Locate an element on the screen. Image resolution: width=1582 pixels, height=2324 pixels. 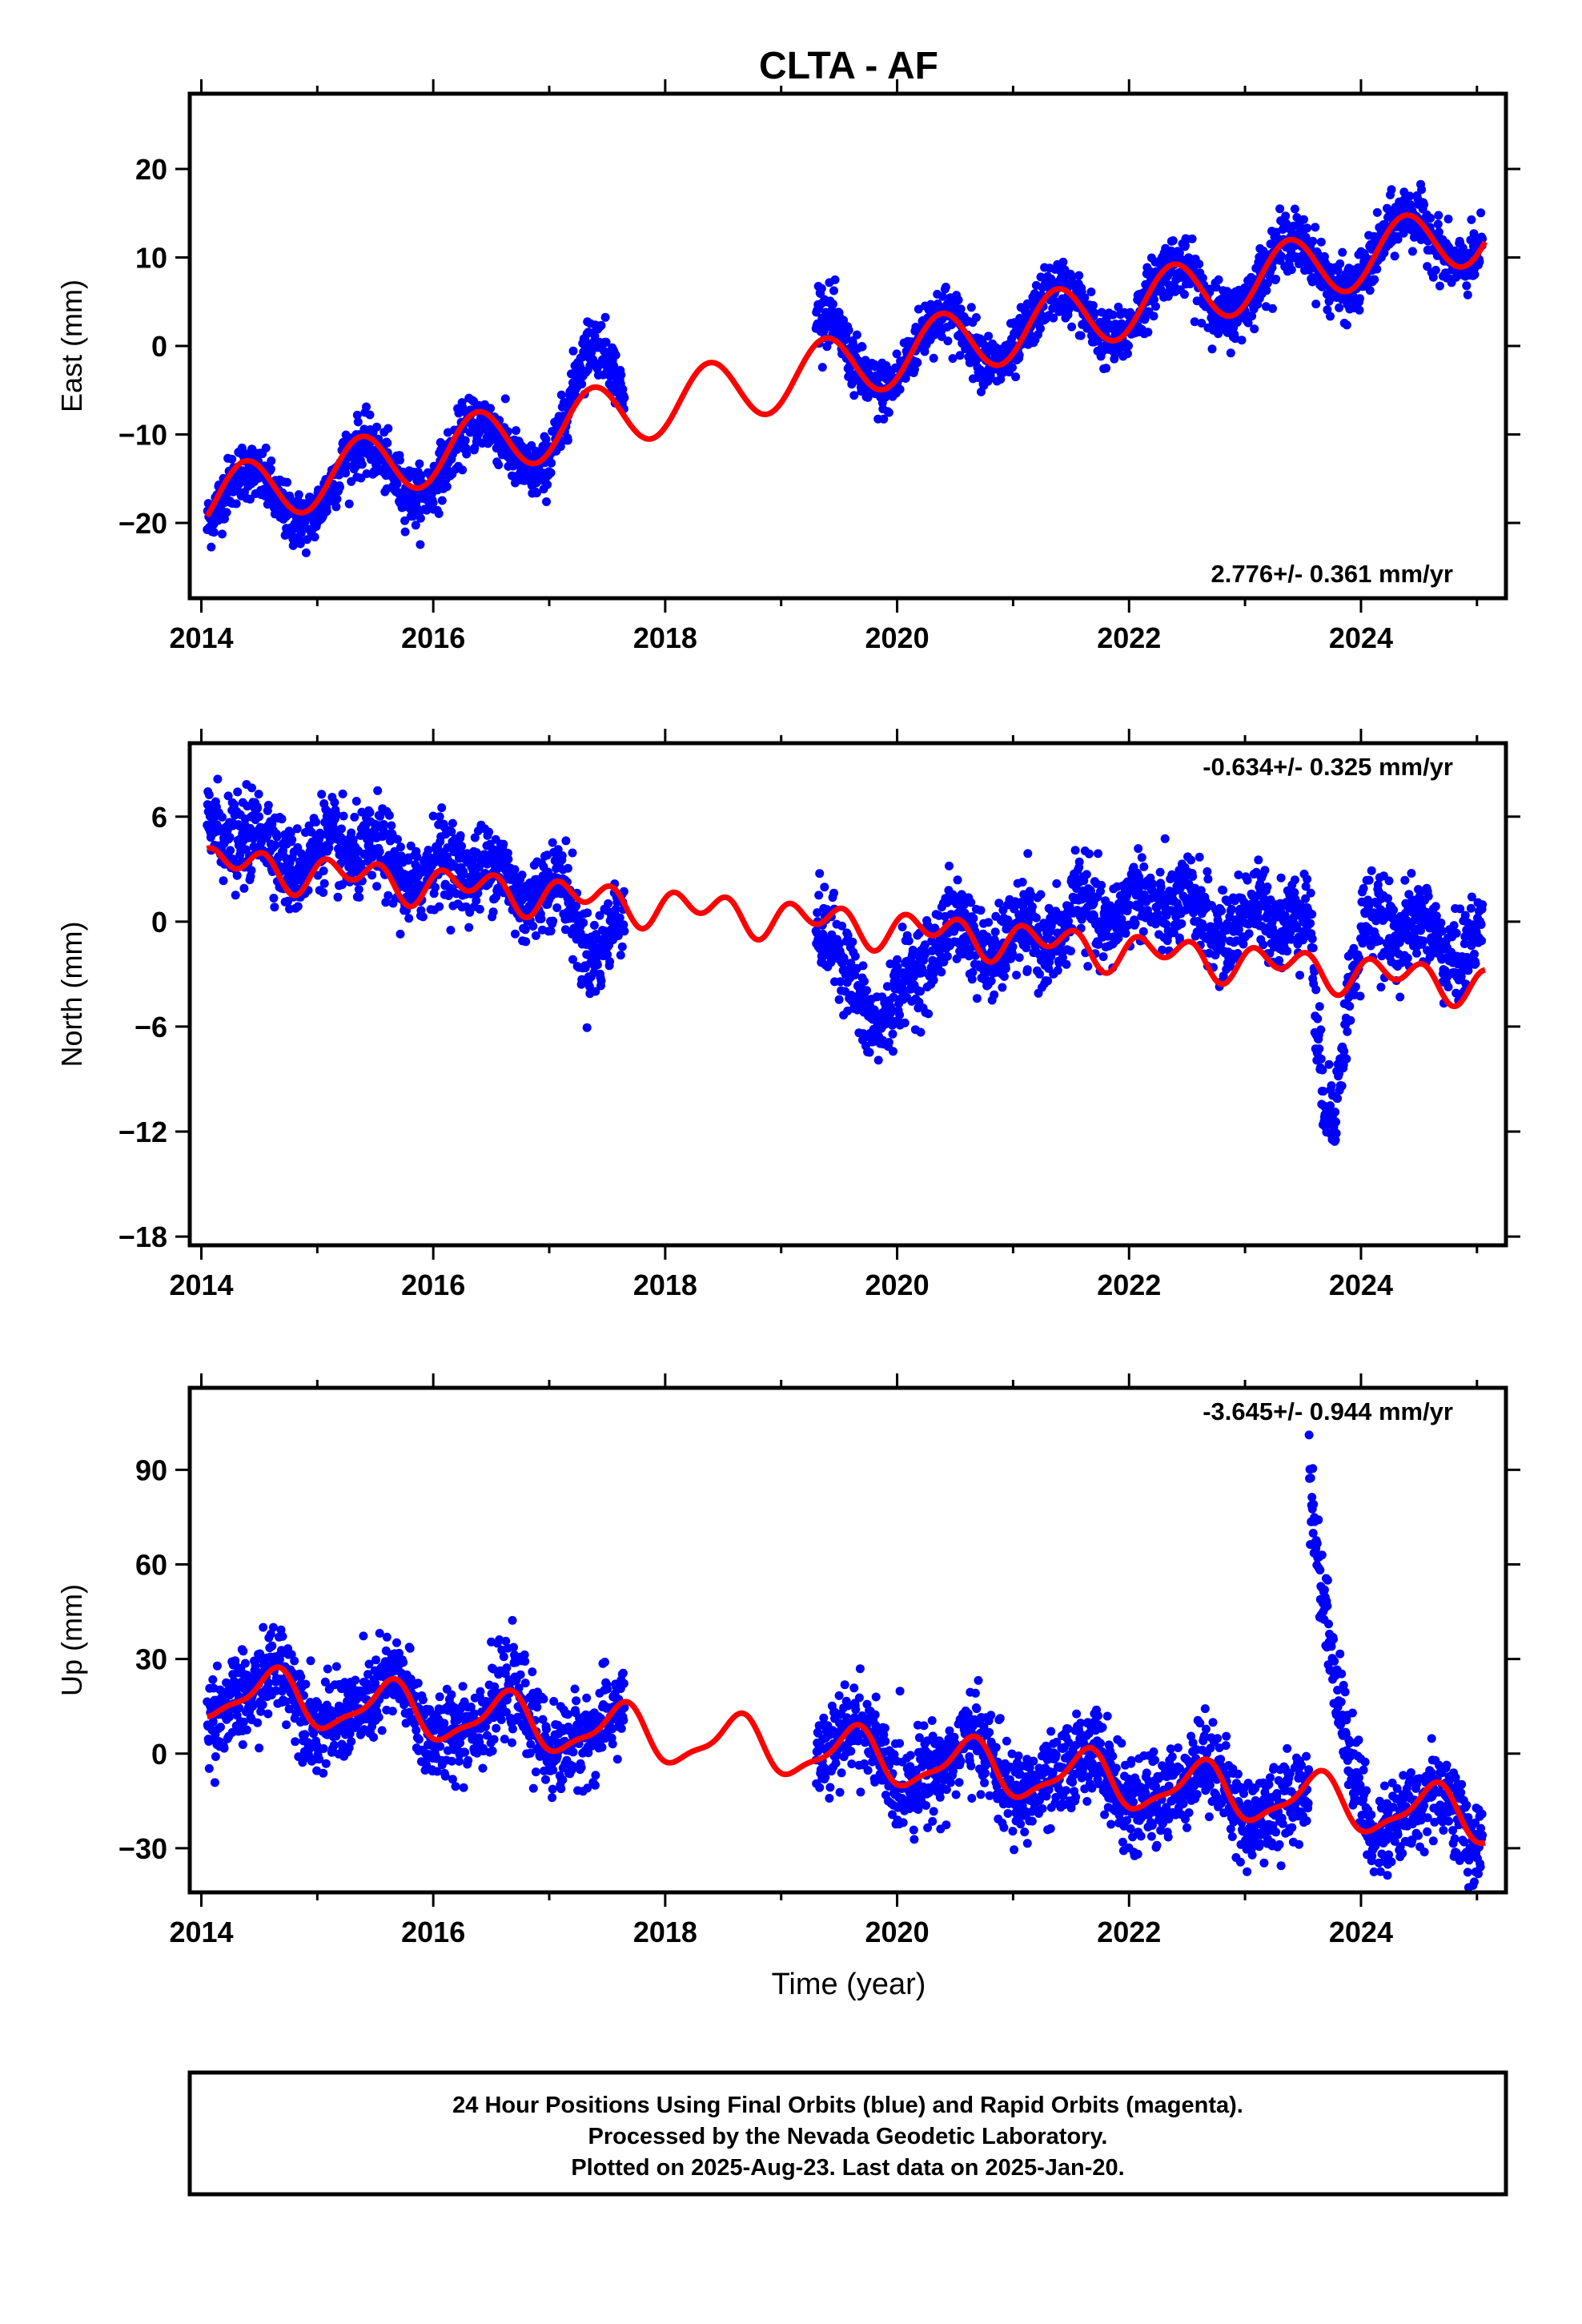
east-rate-label: 2.776+/- 0.361 mm/yr is located at coordinates (1332, 574).